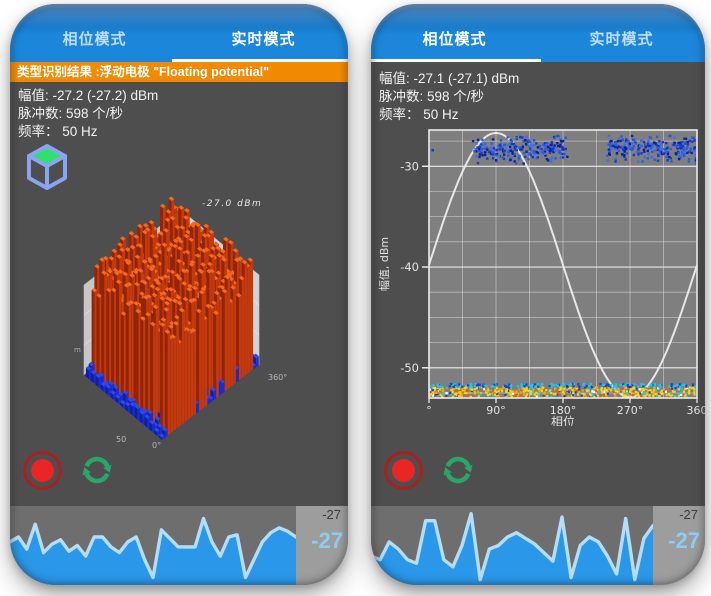 The height and width of the screenshot is (596, 711). What do you see at coordinates (47, 166) in the screenshot?
I see `cube-view-toggle-icon` at bounding box center [47, 166].